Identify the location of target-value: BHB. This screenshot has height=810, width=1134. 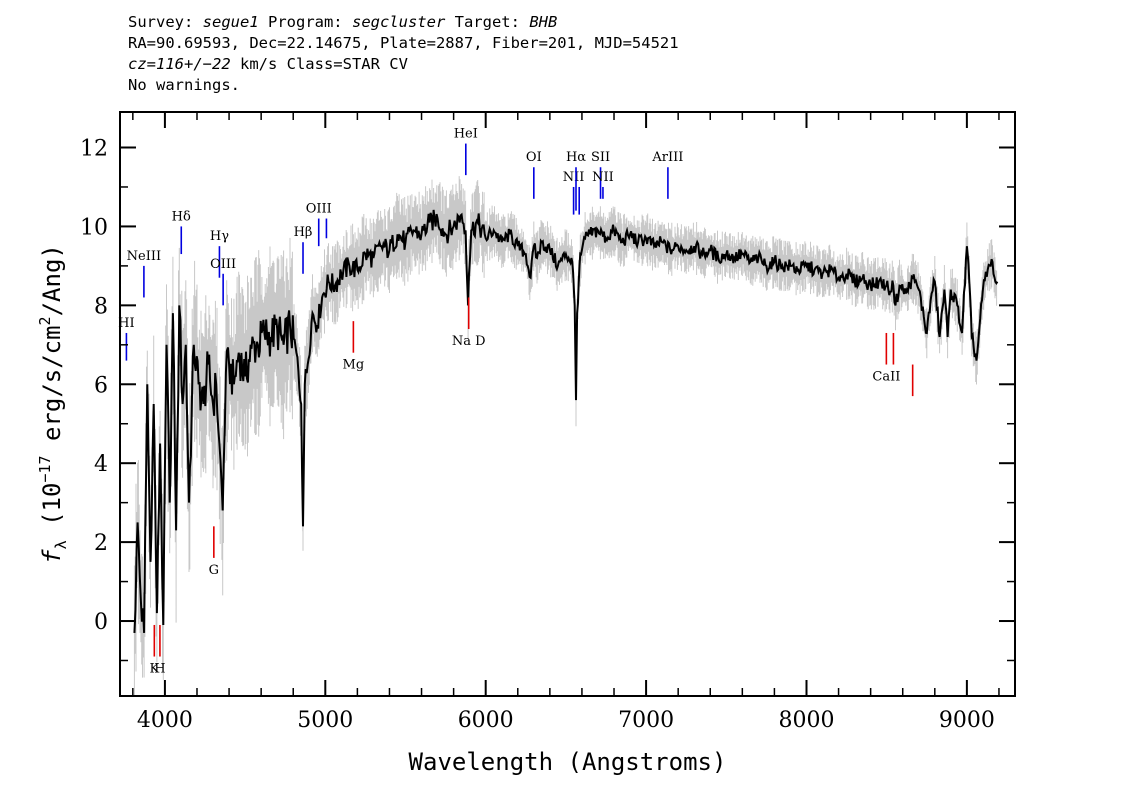
(543, 22).